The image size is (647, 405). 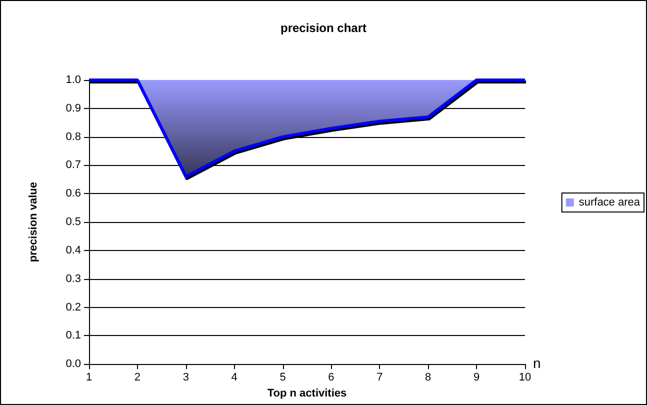 I want to click on x-tick-label: 2, so click(x=137, y=378).